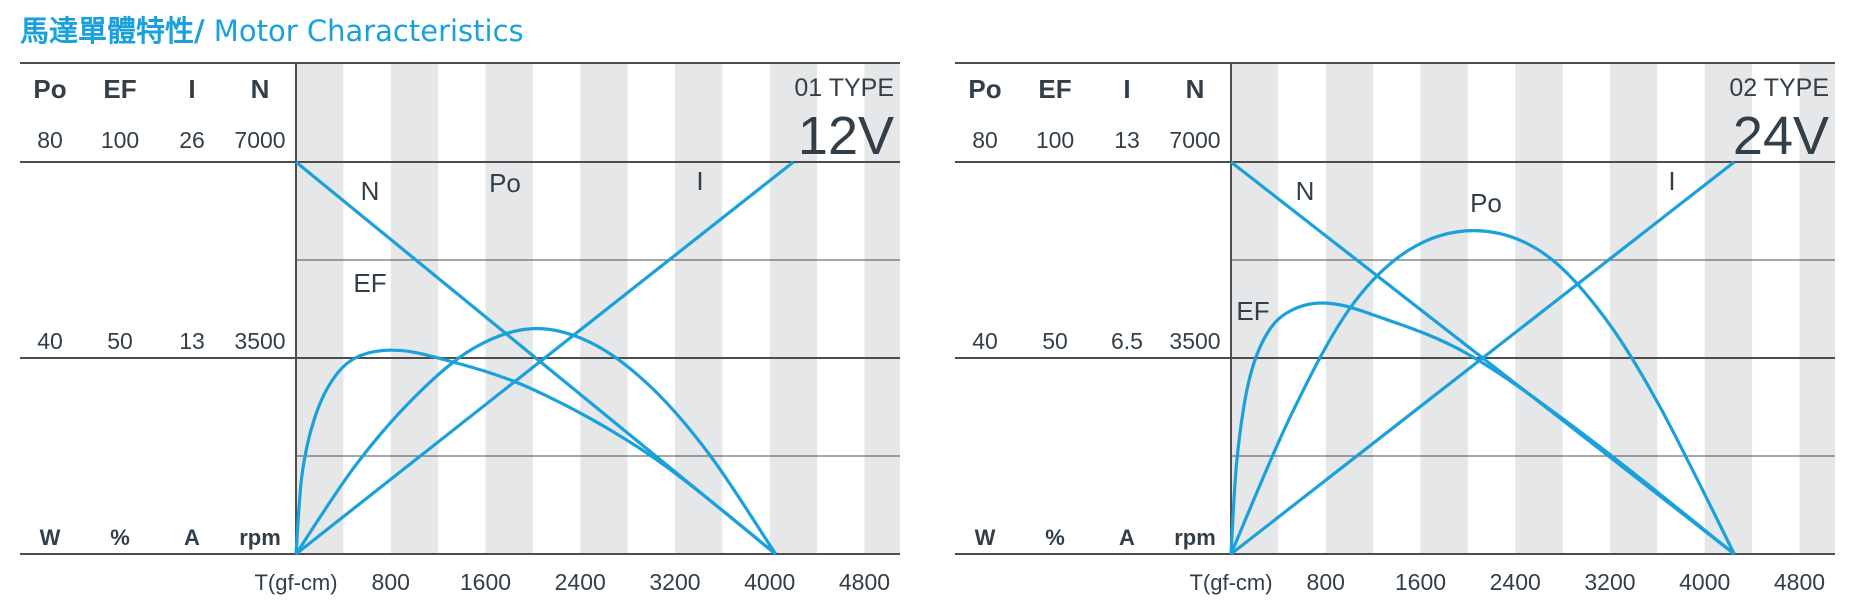 The image size is (1850, 605). Describe the element at coordinates (1127, 140) in the screenshot. I see `axis-top-value: 13` at that location.